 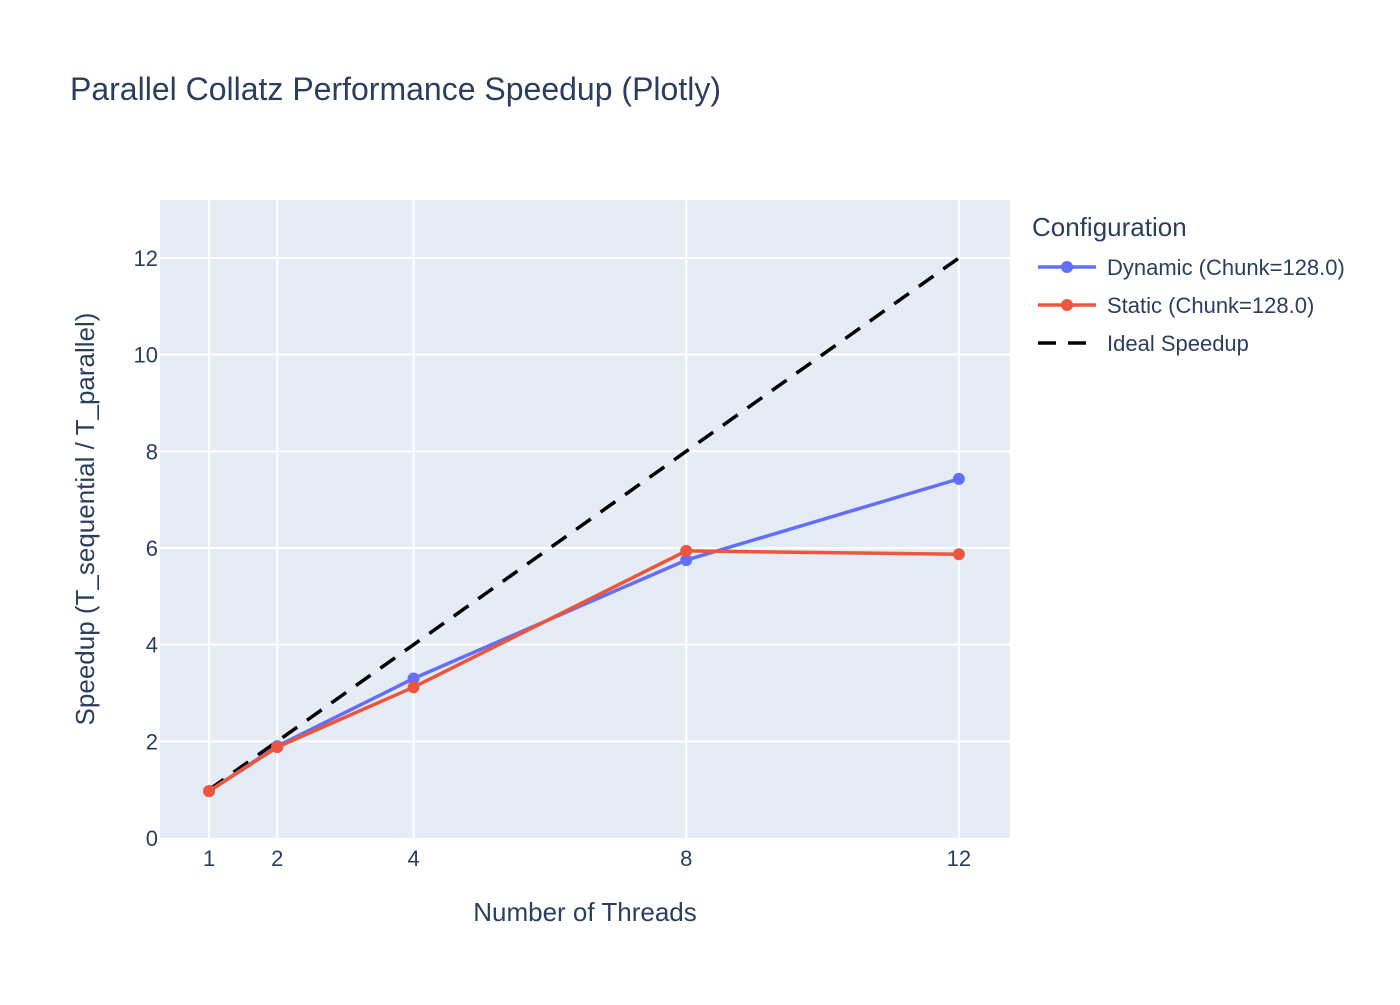 What do you see at coordinates (146, 258) in the screenshot?
I see `y-tick-label: 12` at bounding box center [146, 258].